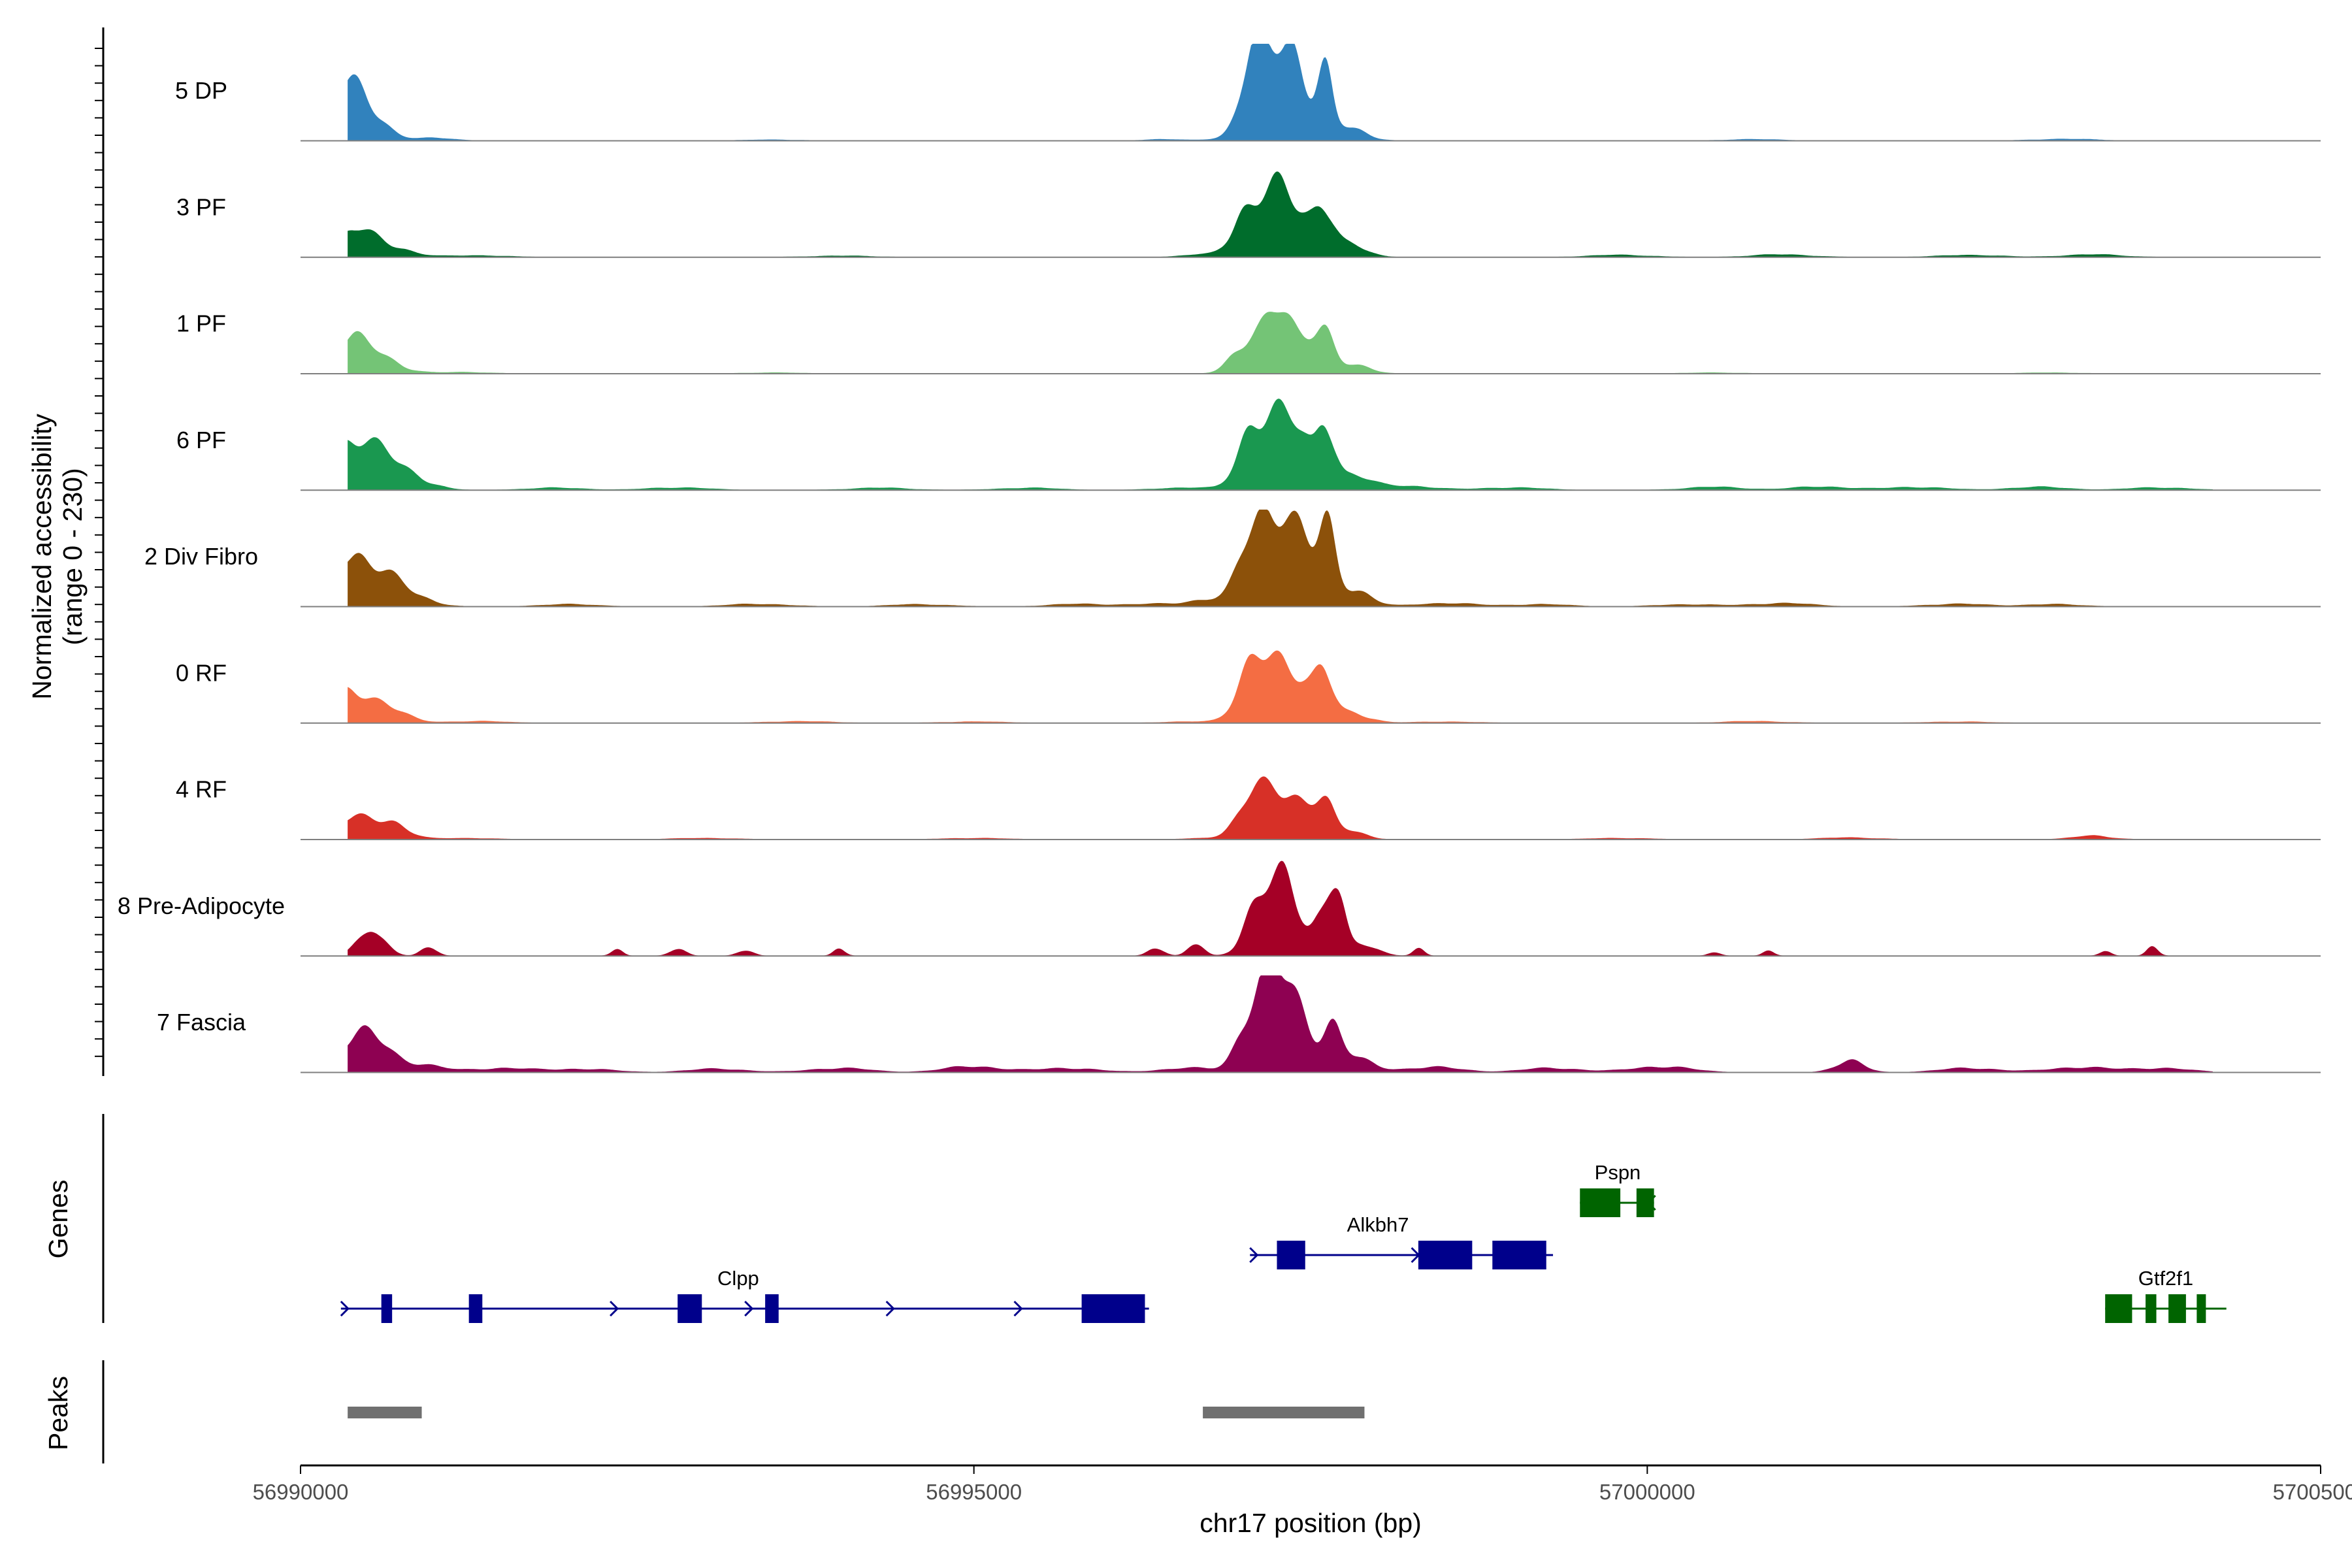  What do you see at coordinates (974, 1492) in the screenshot?
I see `x-tick-label: 56995000` at bounding box center [974, 1492].